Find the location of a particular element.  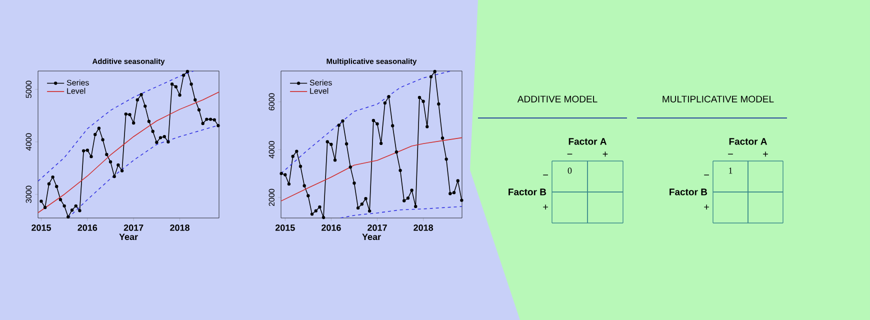

x-tick-label: + is located at coordinates (765, 154).